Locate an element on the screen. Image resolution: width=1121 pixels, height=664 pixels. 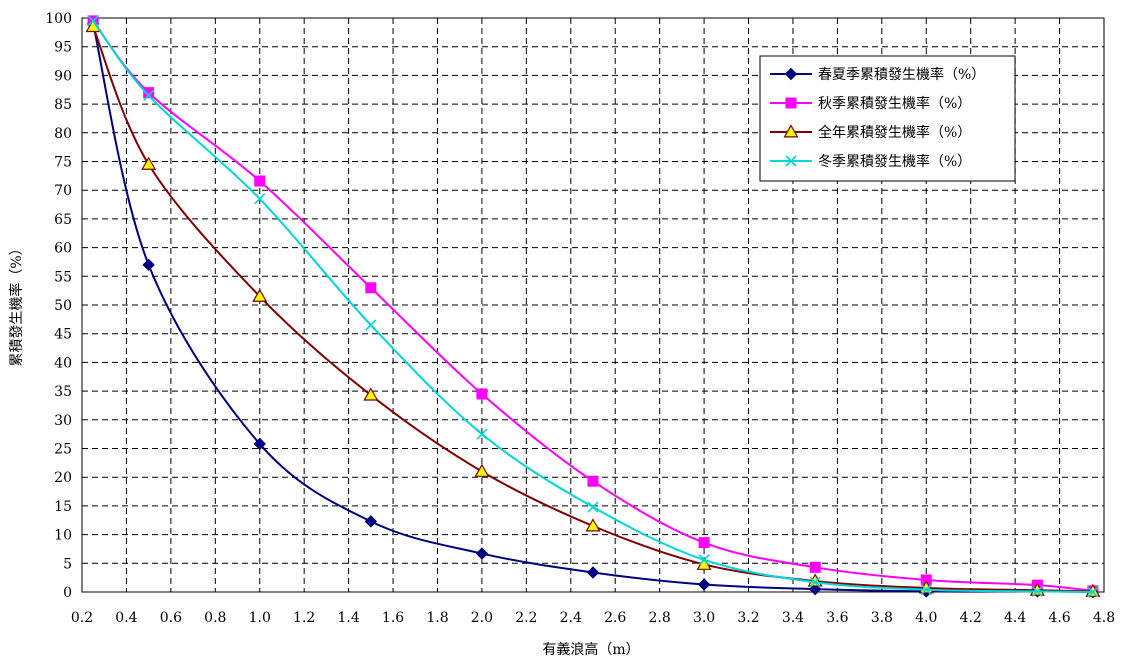
legend-label: 春夏季累積發生機率（%） is located at coordinates (901, 74).